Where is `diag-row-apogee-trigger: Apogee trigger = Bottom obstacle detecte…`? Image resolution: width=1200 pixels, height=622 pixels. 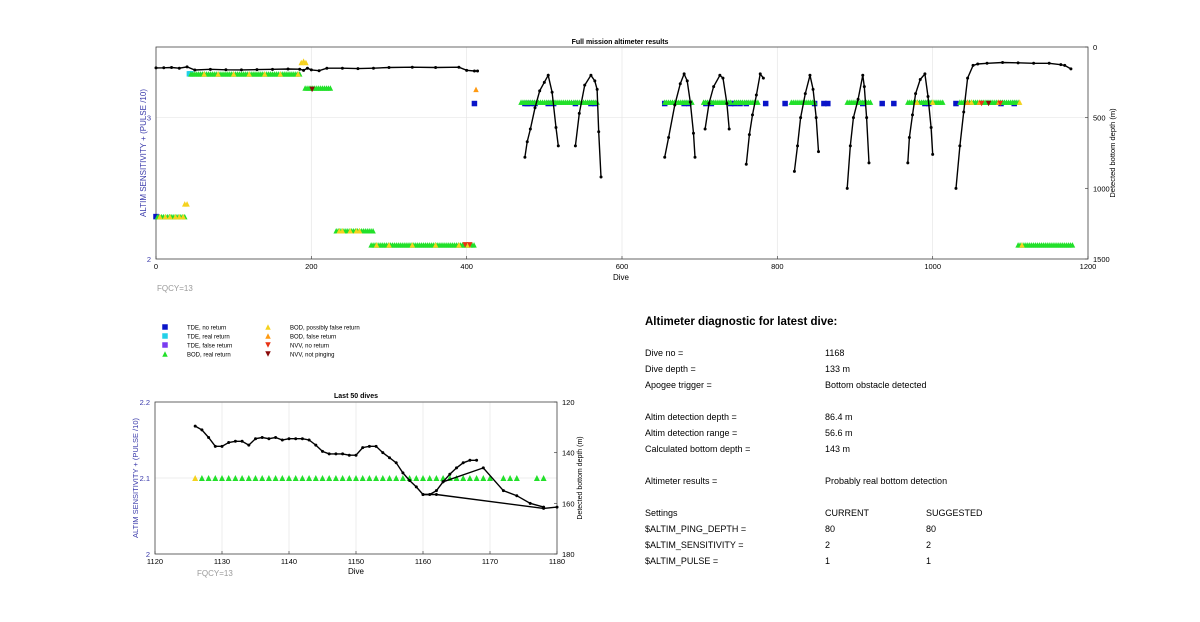 diag-row-apogee-trigger: Apogee trigger = Bottom obstacle detecte… is located at coordinates (905, 387).